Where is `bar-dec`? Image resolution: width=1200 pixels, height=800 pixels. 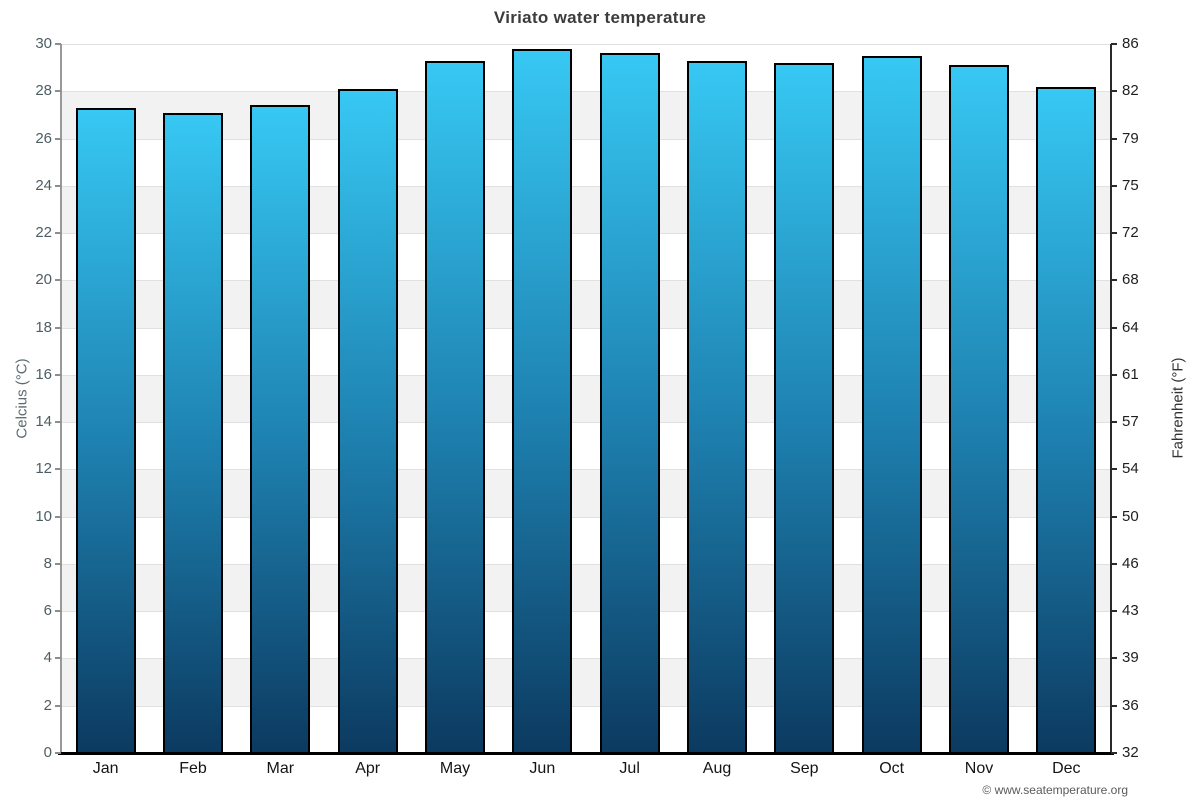
bar-dec is located at coordinates (1066, 419).